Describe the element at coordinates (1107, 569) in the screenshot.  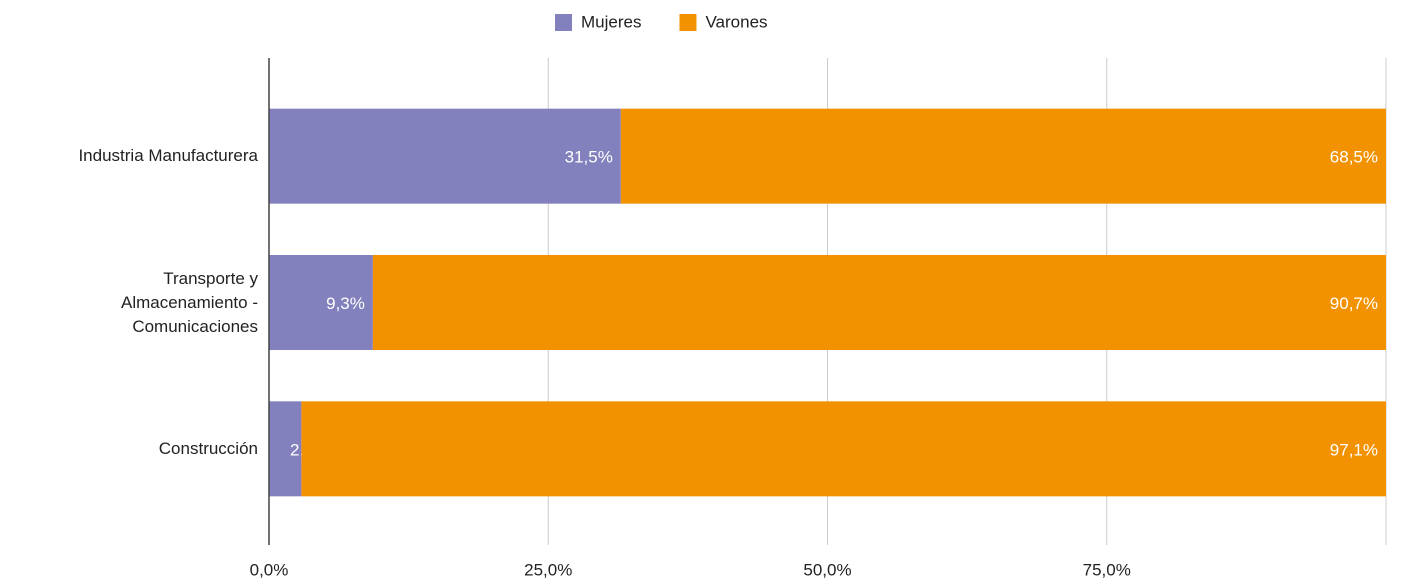
I see `x-tick-label: 75,0%` at that location.